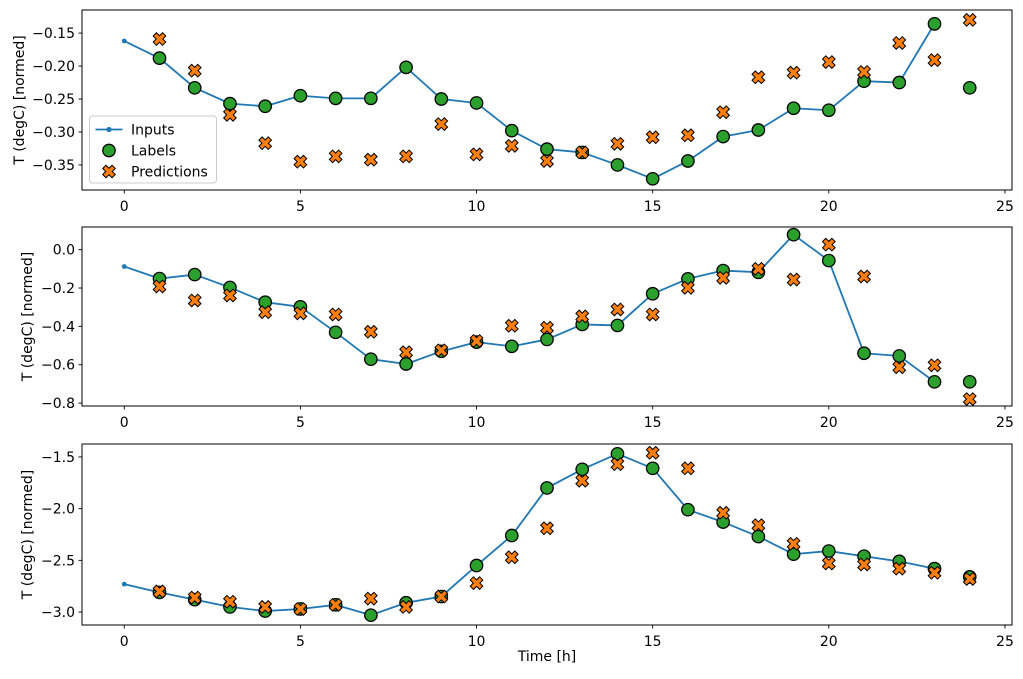  I want to click on y-tick-label: −2.0, so click(58, 510).